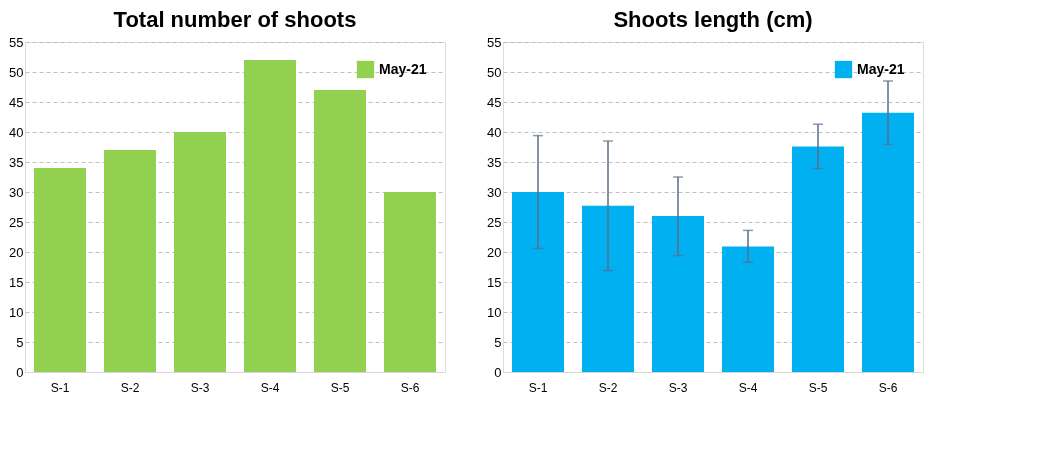  Describe the element at coordinates (713, 19) in the screenshot. I see `chart-title: Shoots length (cm)` at that location.